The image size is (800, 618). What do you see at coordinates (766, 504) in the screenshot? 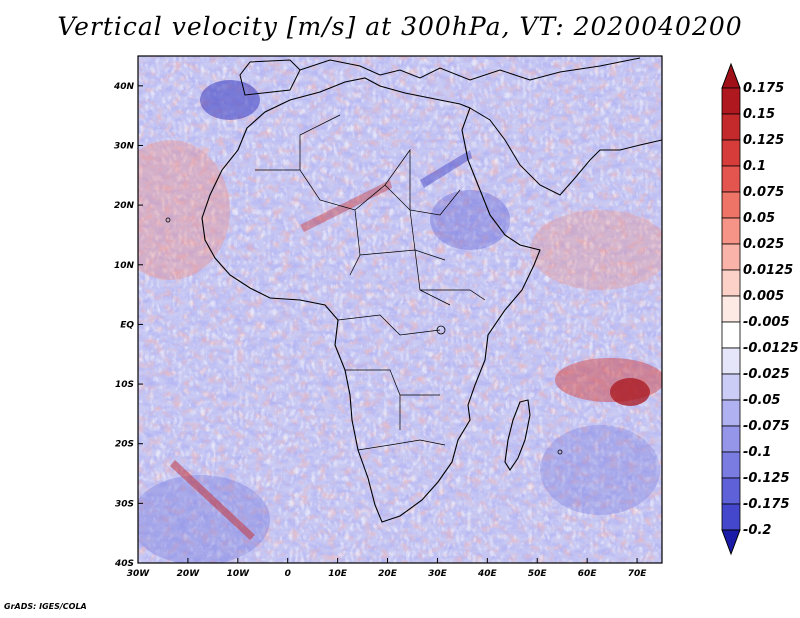
I see `colorbar-label: -0.175` at bounding box center [766, 504].